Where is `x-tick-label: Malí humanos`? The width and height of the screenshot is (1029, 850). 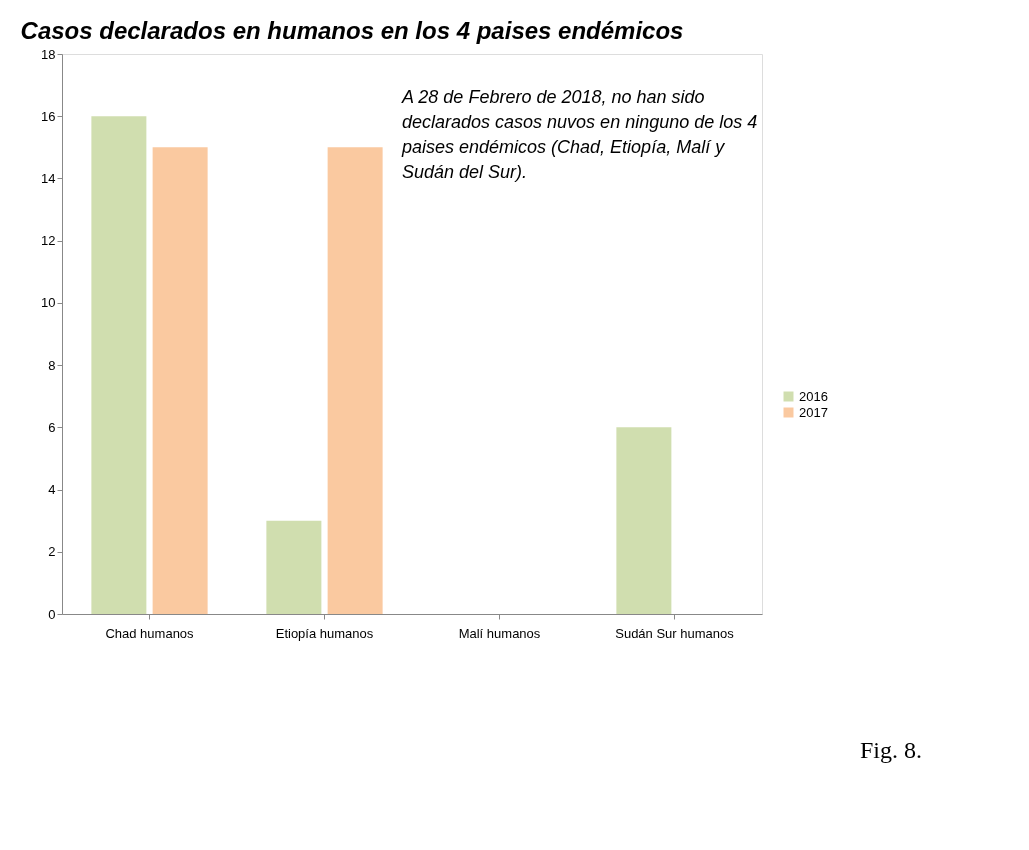
x-tick-label: Malí humanos is located at coordinates (499, 633).